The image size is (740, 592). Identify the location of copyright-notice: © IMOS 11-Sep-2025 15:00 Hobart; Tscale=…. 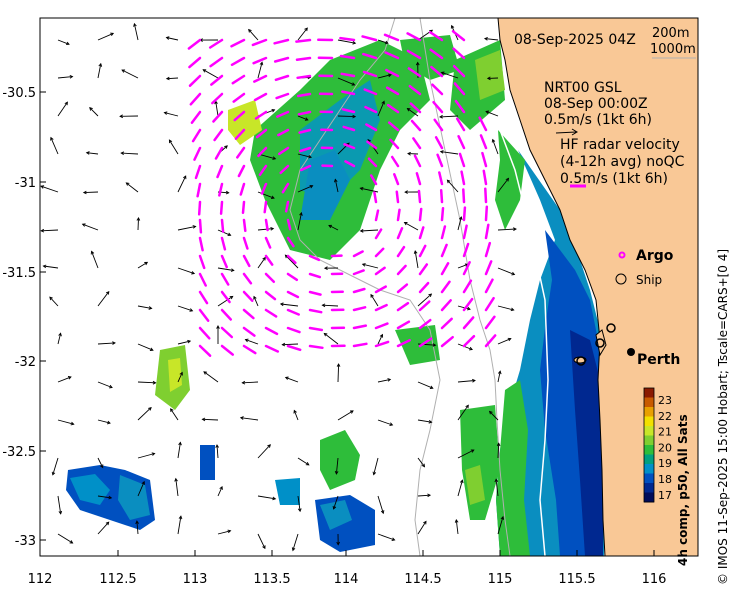
(723, 416).